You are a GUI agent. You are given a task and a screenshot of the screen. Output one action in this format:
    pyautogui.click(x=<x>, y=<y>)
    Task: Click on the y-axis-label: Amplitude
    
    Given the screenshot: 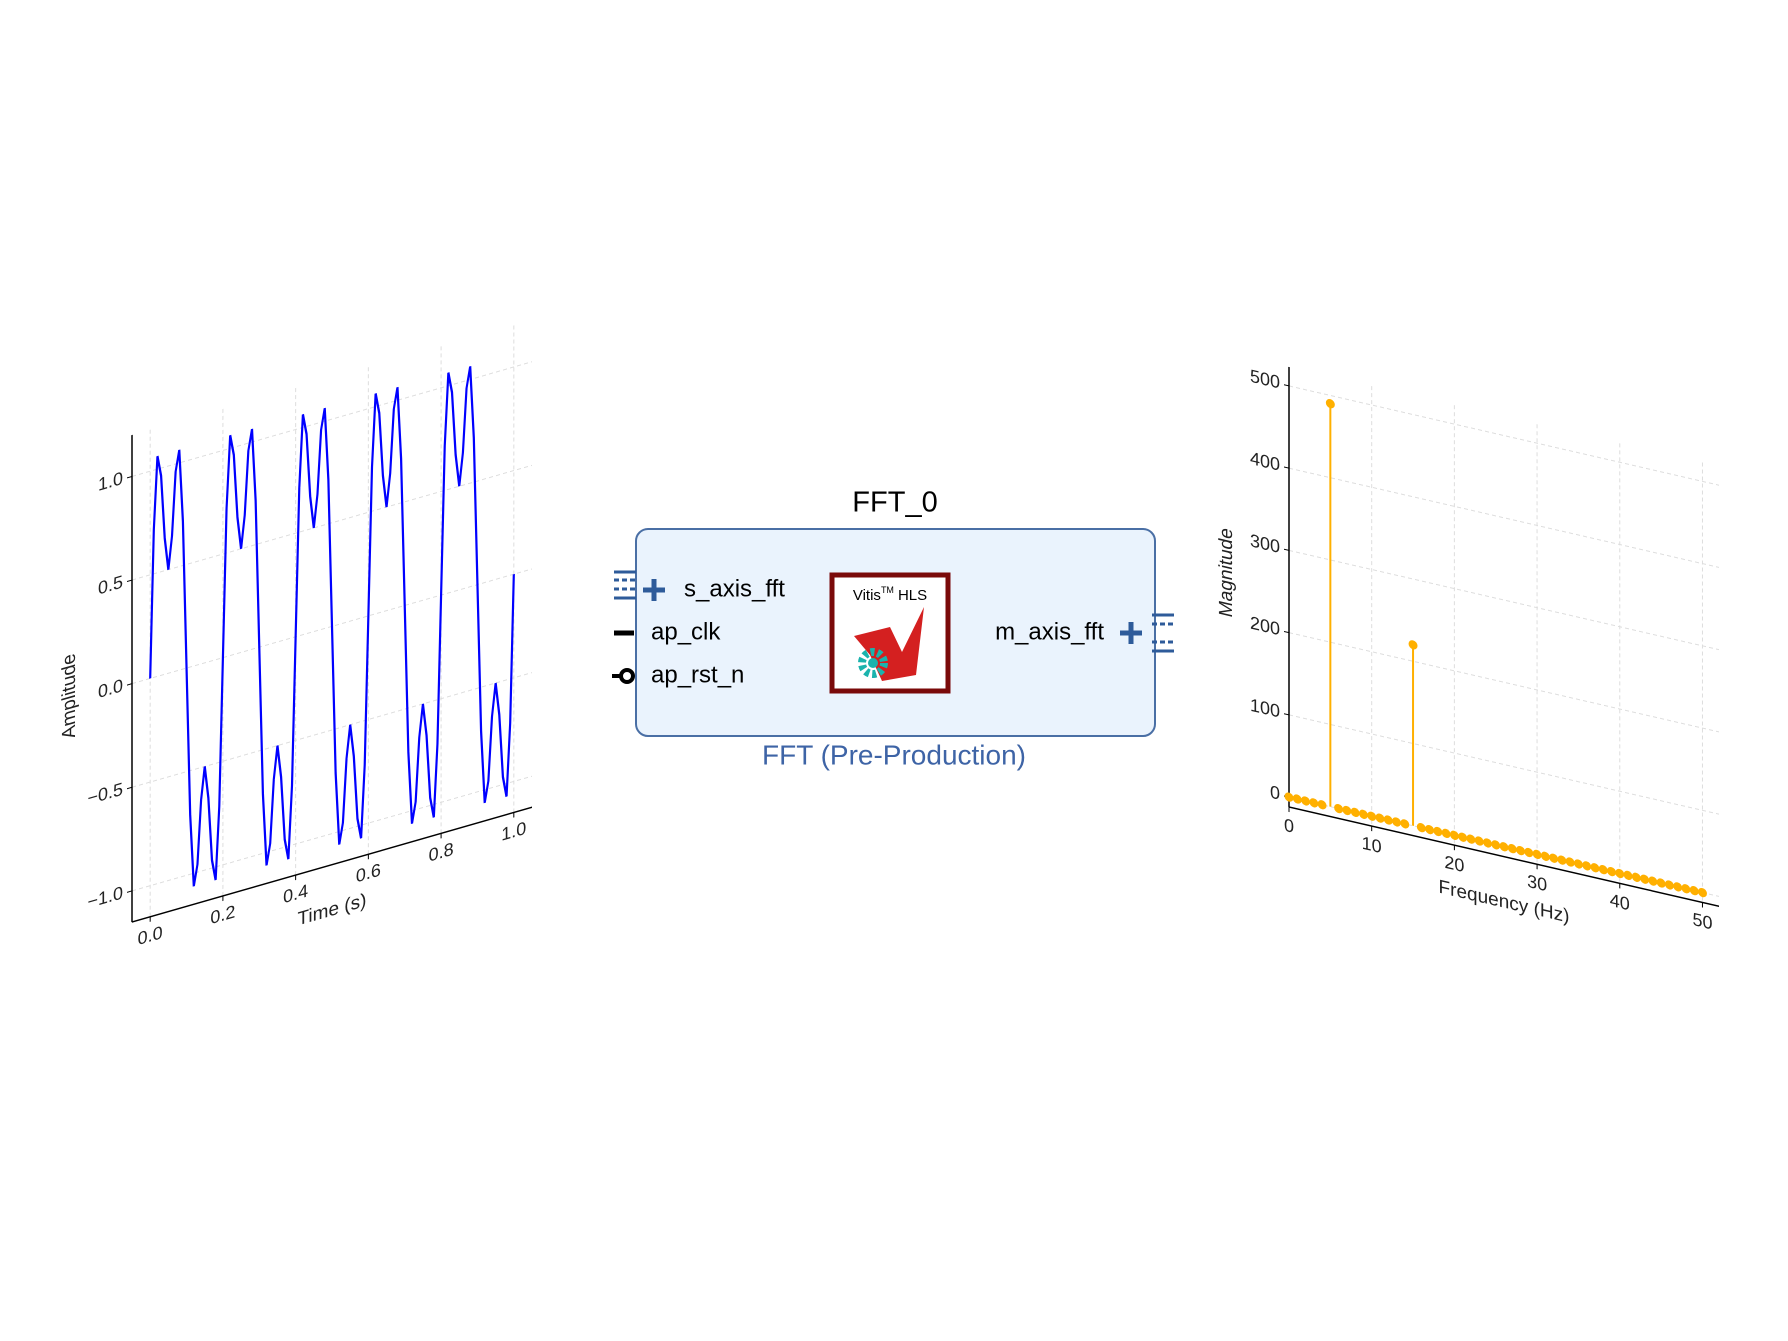 What is the action you would take?
    pyautogui.click(x=69, y=696)
    